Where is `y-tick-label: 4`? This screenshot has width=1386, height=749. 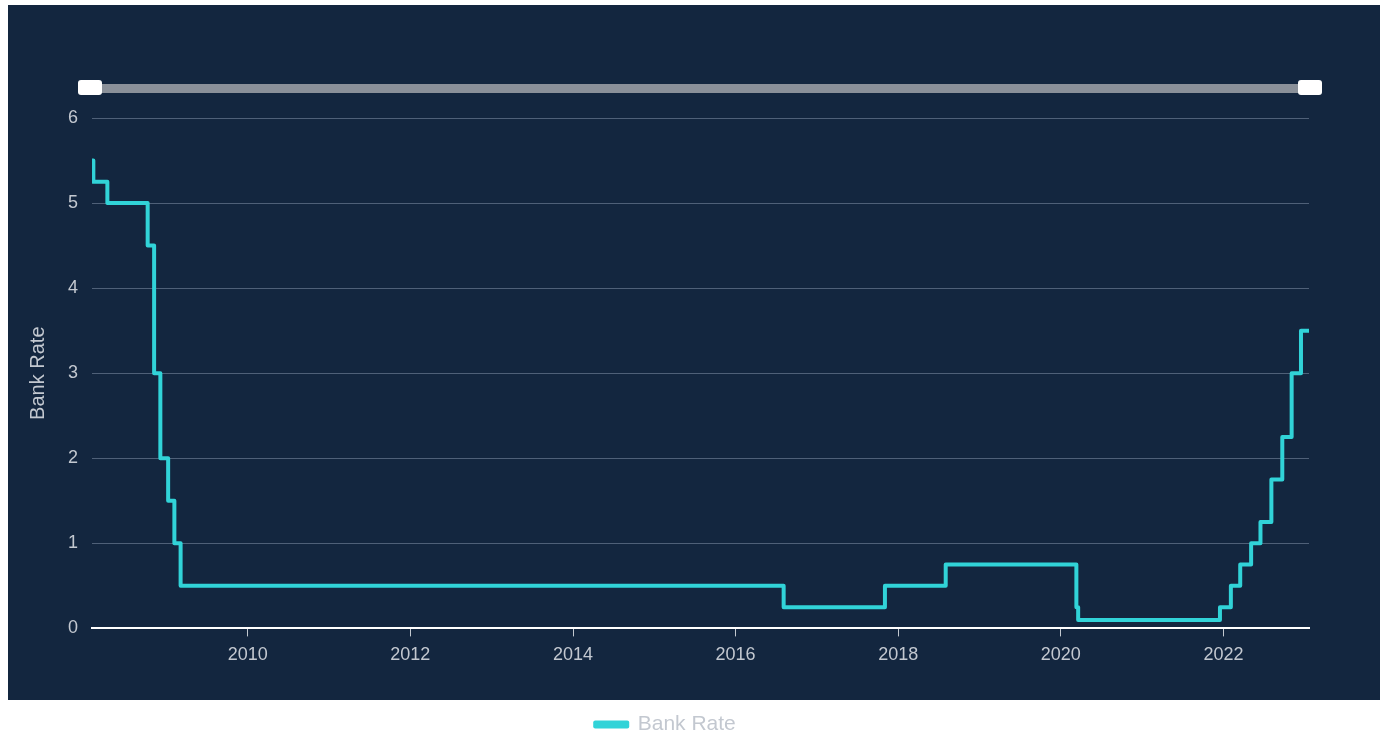 y-tick-label: 4 is located at coordinates (73, 287).